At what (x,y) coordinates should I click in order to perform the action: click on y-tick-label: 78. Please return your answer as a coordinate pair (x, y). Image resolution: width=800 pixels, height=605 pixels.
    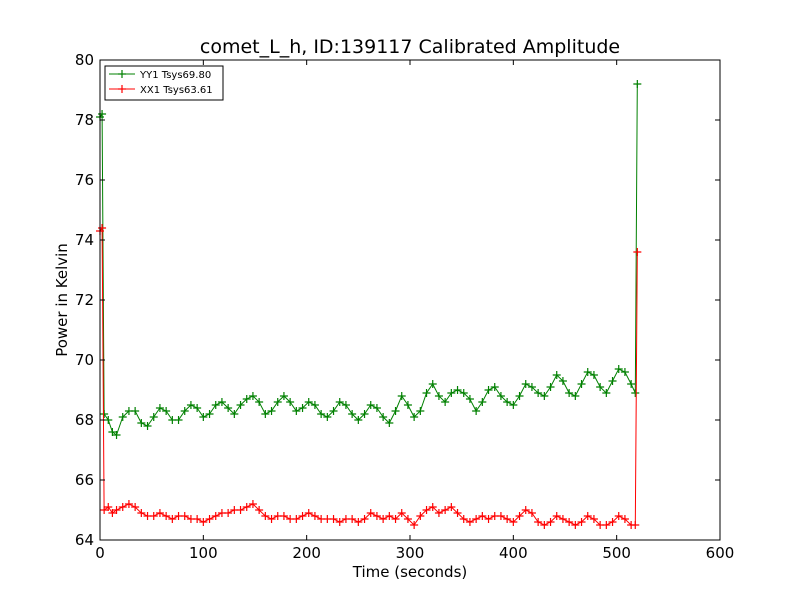
    Looking at the image, I should click on (84, 120).